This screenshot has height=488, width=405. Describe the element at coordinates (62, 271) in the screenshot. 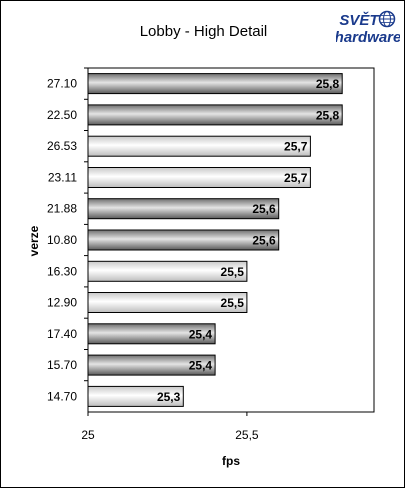

I see `y-tick-label: 16.30` at that location.